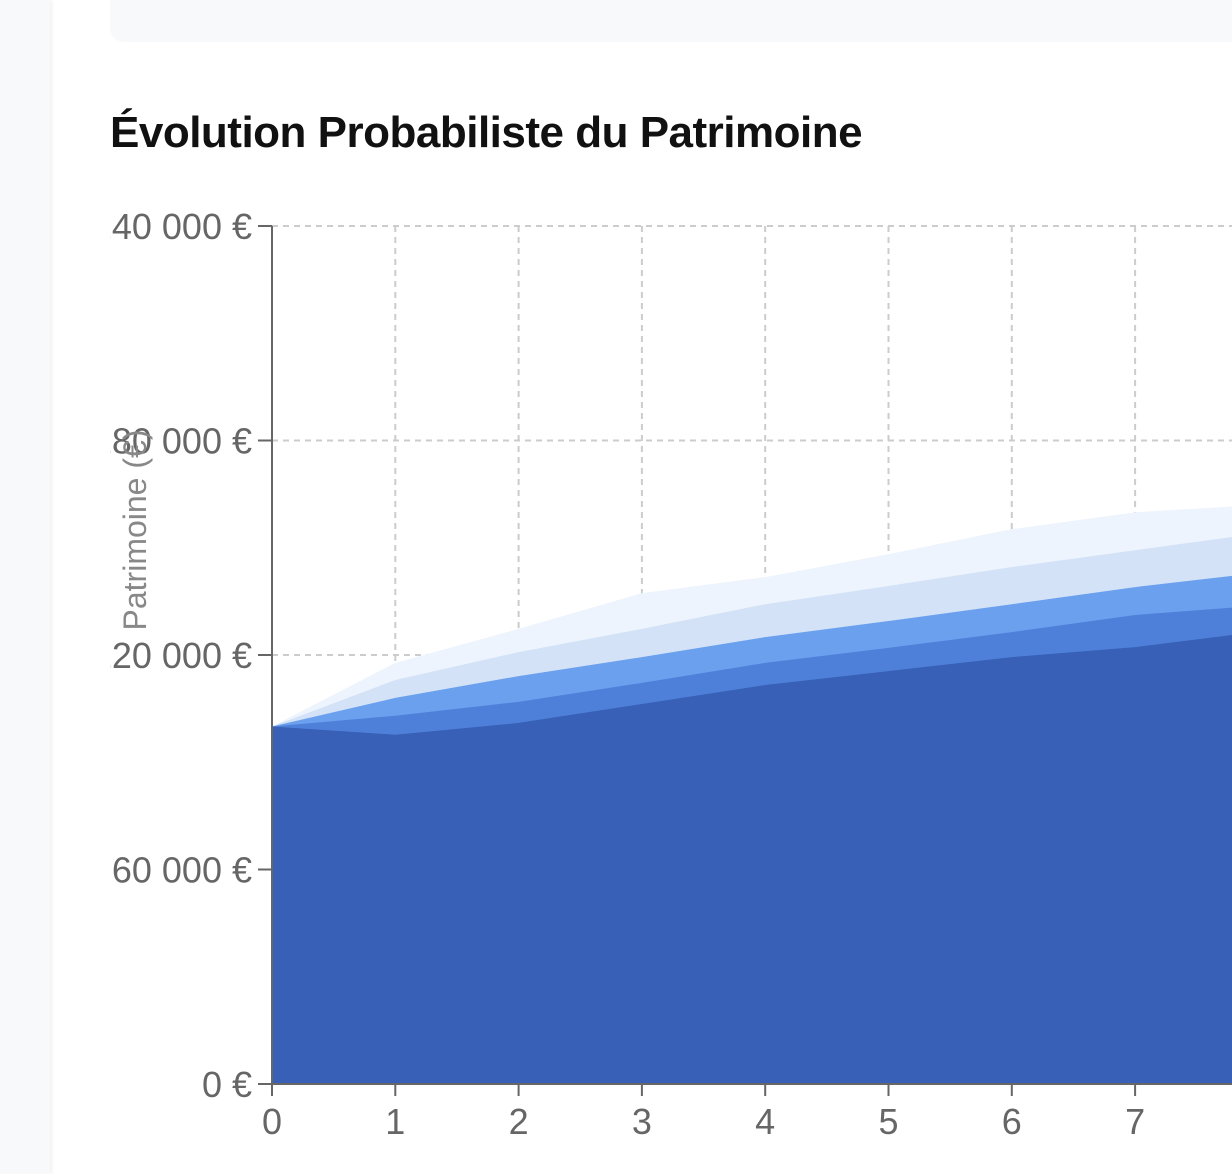  Describe the element at coordinates (172, 441) in the screenshot. I see `y-tick-label: 180 000 €` at that location.